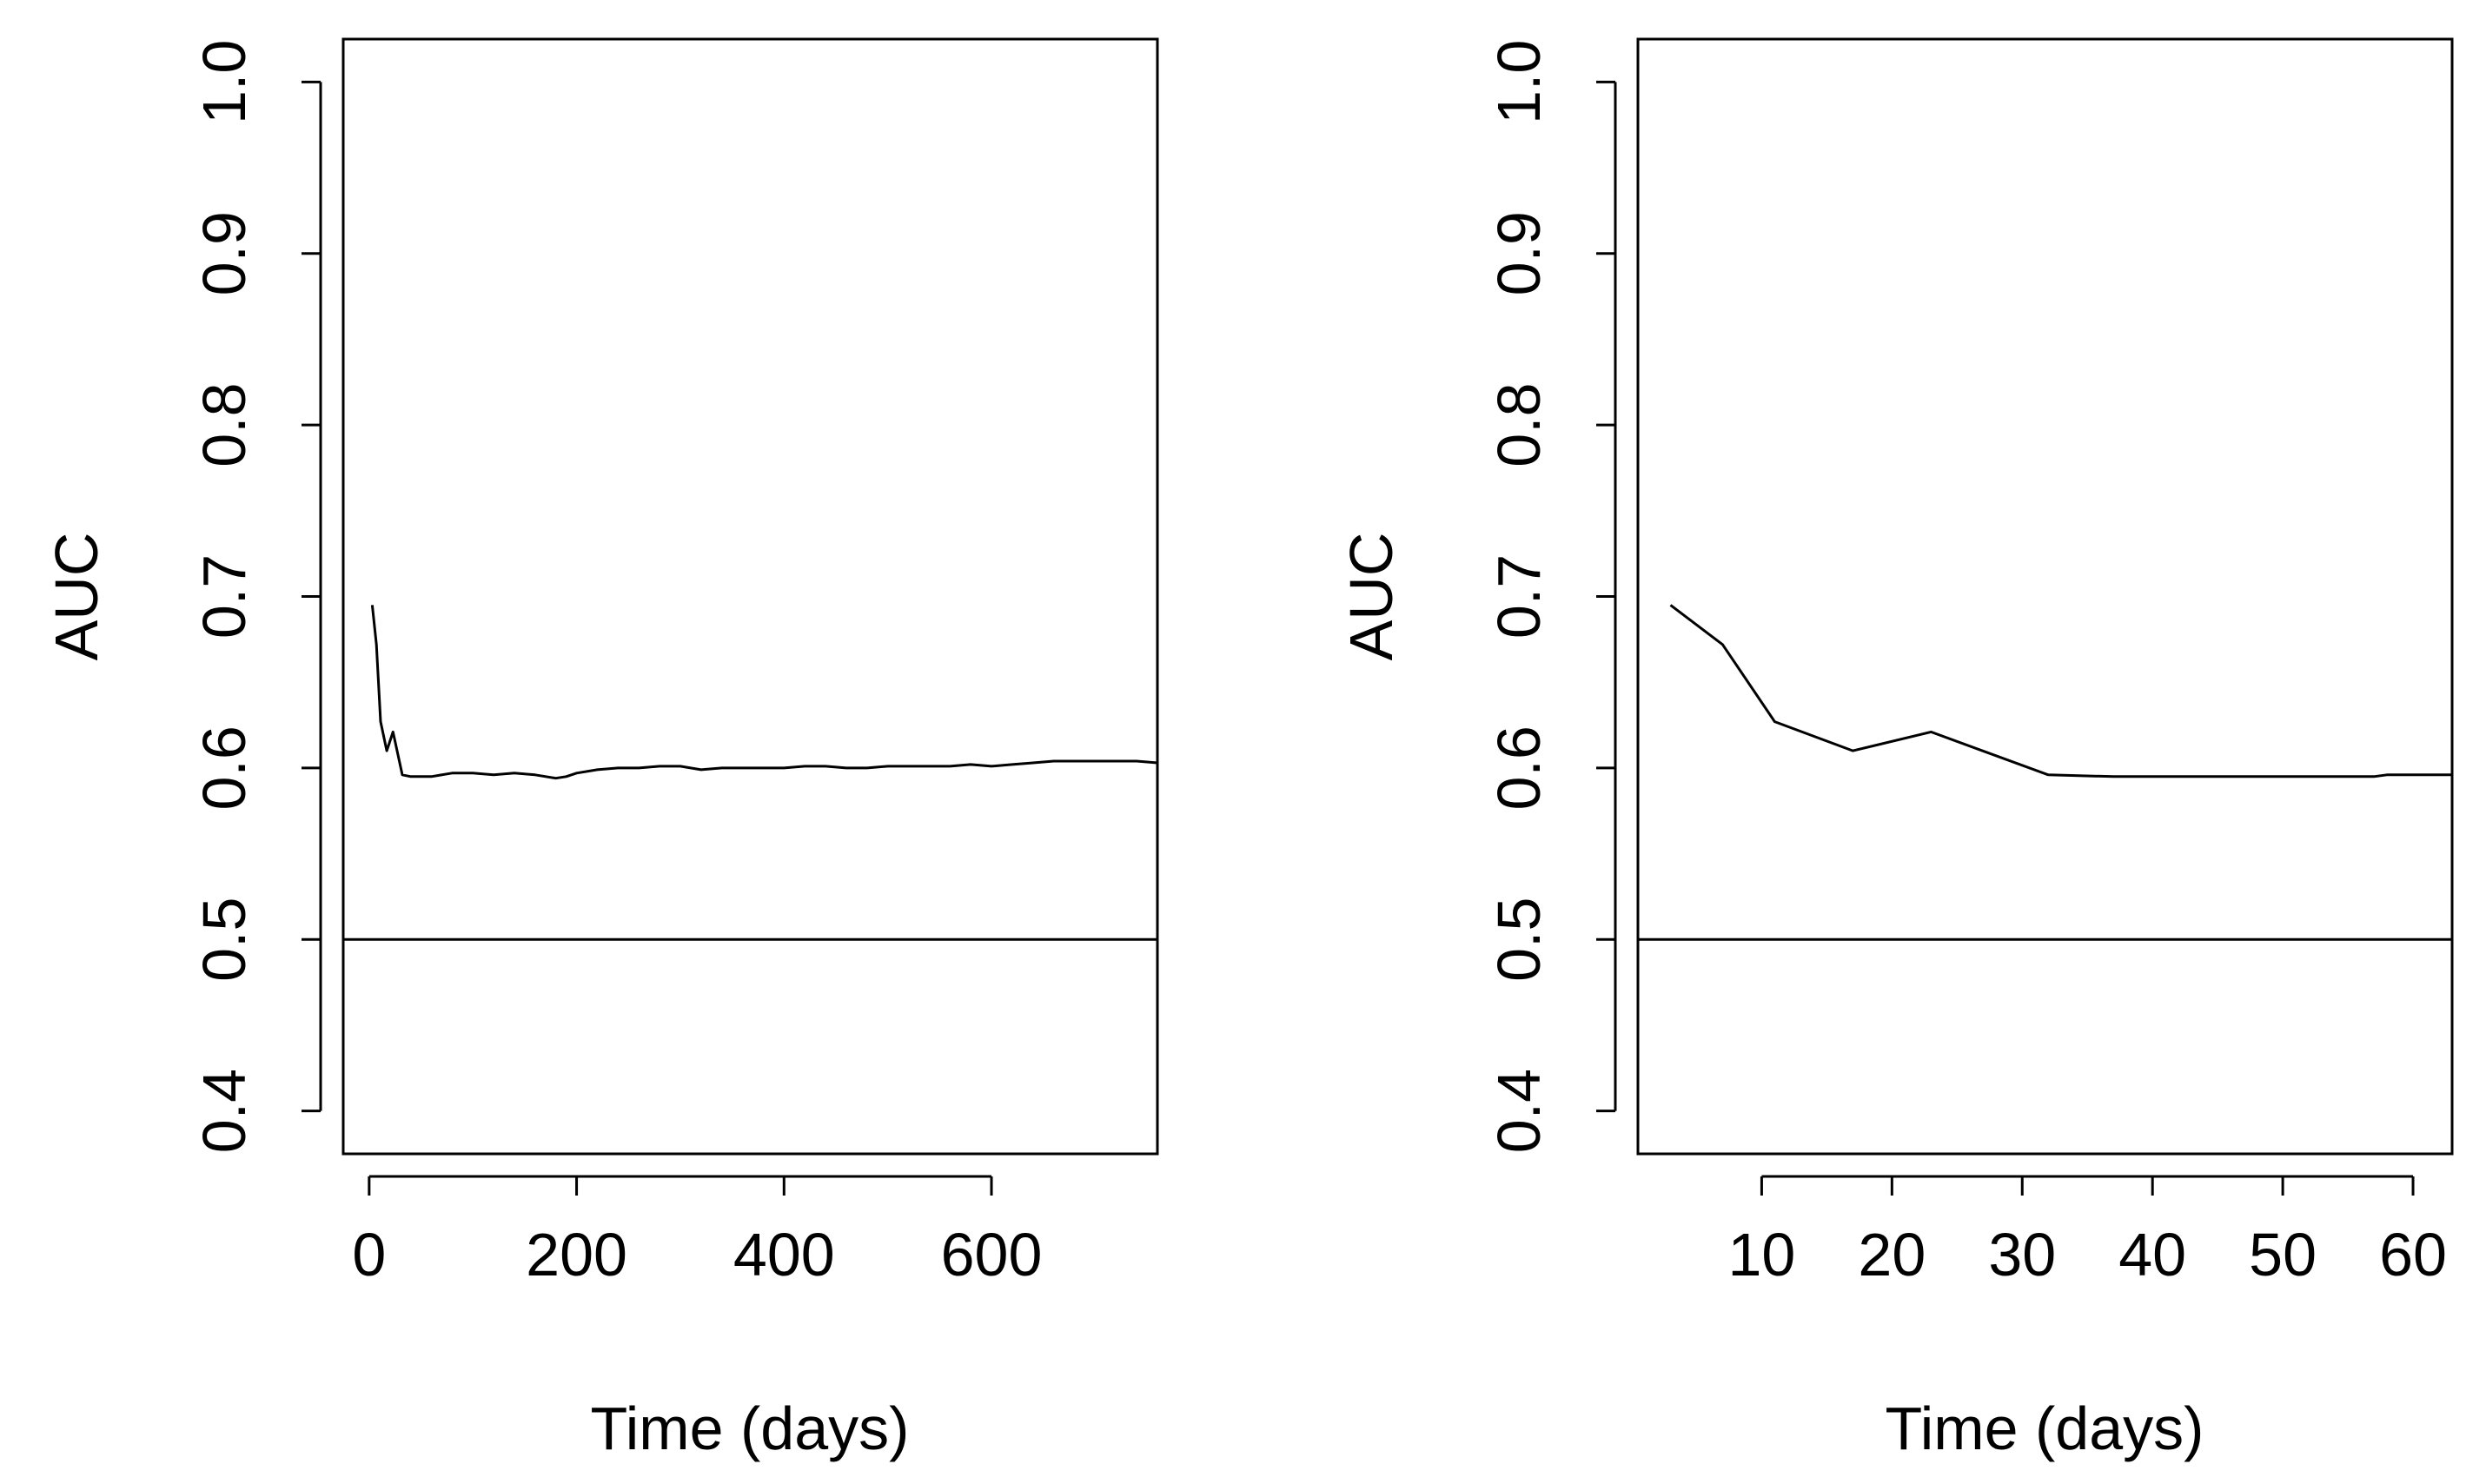  What do you see at coordinates (224, 82) in the screenshot?
I see `chart-0-y-tick-label: 1.0` at bounding box center [224, 82].